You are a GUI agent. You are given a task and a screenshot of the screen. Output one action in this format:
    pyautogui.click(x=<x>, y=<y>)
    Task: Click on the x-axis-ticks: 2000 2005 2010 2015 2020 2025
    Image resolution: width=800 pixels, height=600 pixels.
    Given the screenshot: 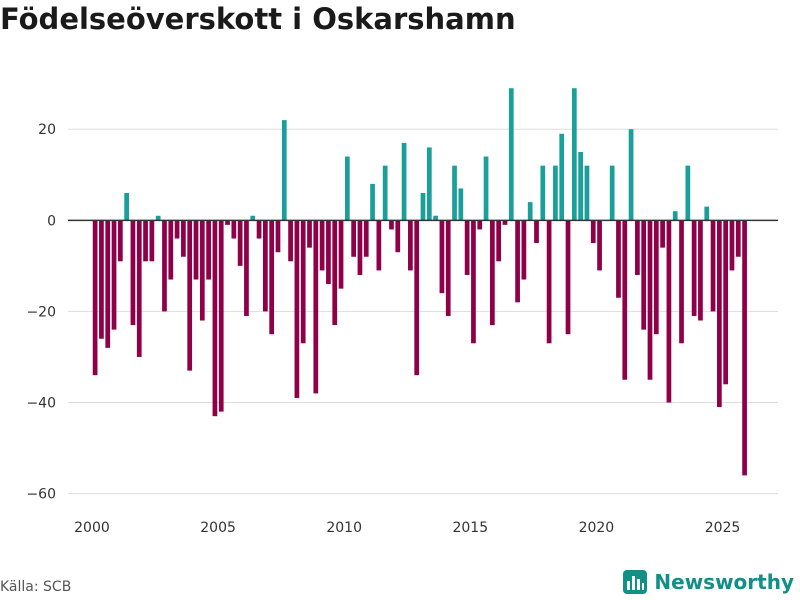 What is the action you would take?
    pyautogui.click(x=407, y=528)
    